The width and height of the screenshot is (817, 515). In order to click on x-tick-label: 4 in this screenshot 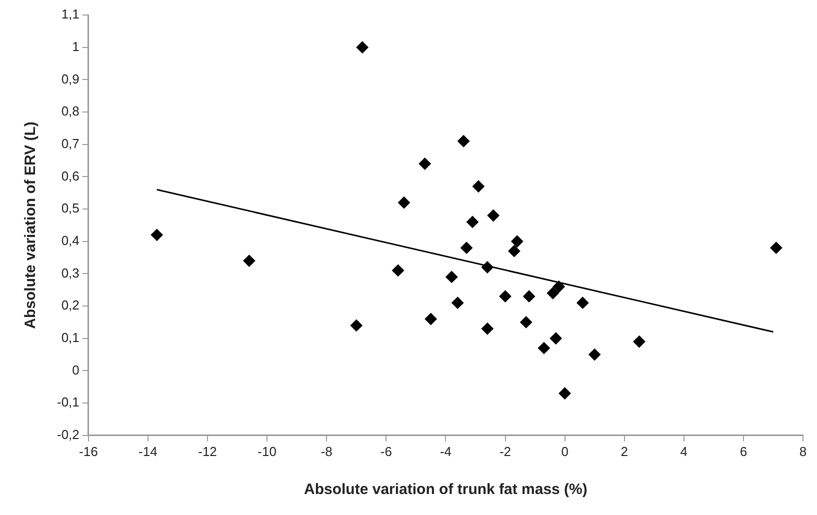, I will do `click(684, 451)`.